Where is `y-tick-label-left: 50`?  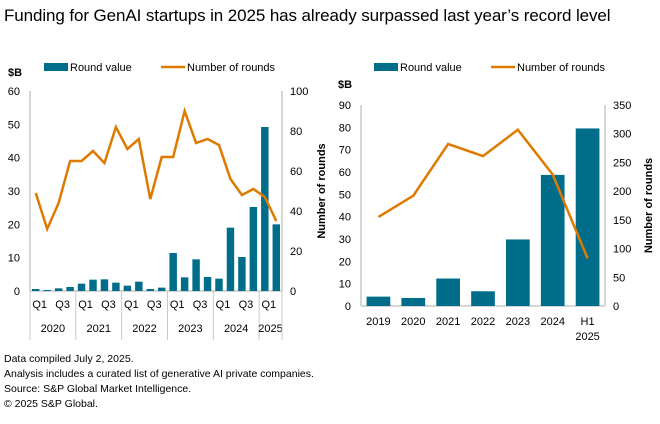
y-tick-label-left: 50 is located at coordinates (14, 125).